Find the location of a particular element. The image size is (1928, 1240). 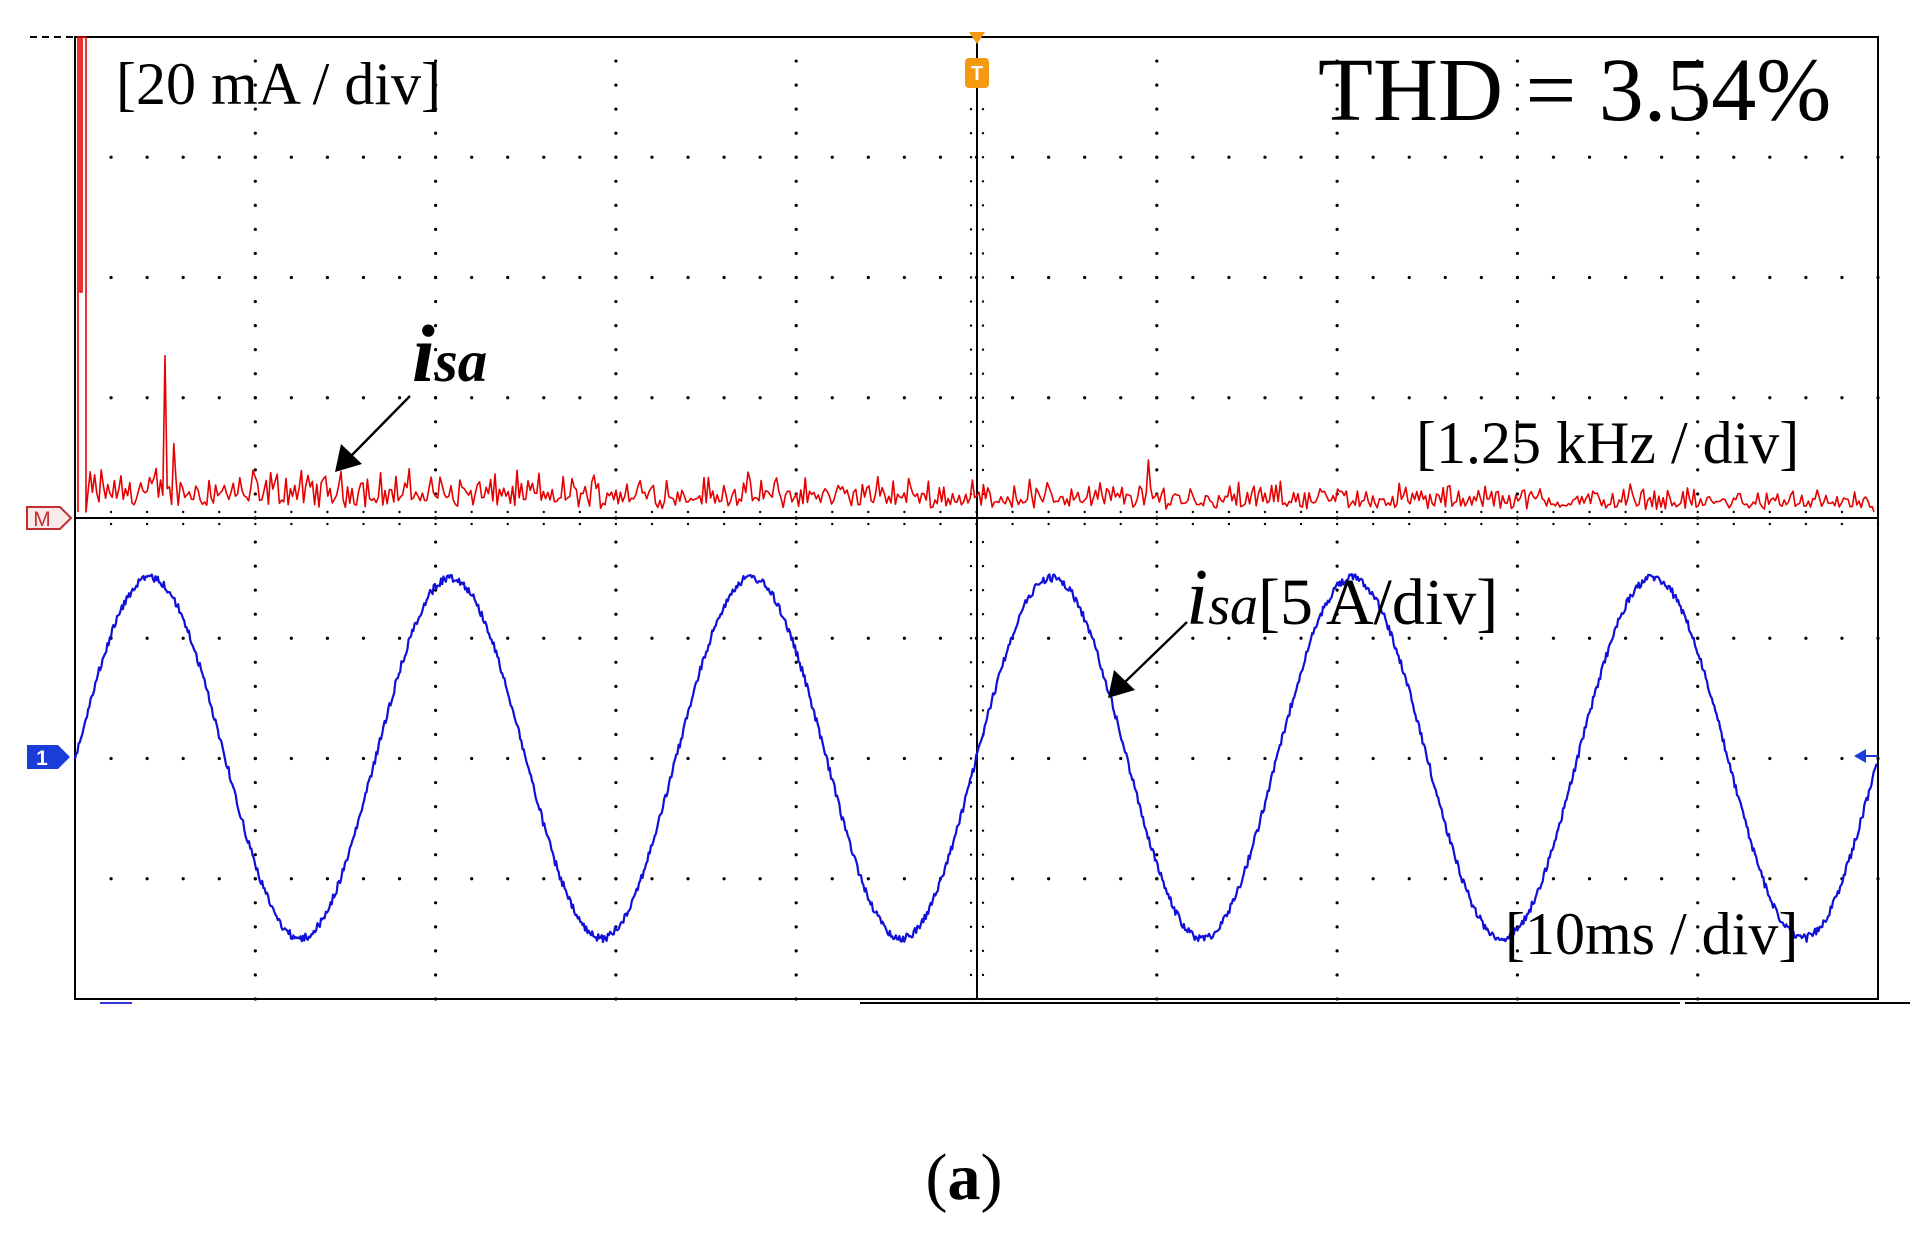

math-channel-marker: M is located at coordinates (49, 518).